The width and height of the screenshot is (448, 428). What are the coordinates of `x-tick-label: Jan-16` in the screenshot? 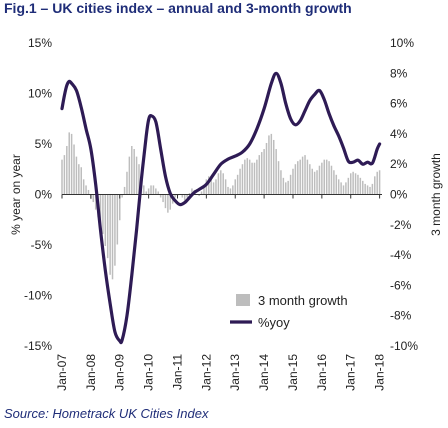 It's located at (322, 372).